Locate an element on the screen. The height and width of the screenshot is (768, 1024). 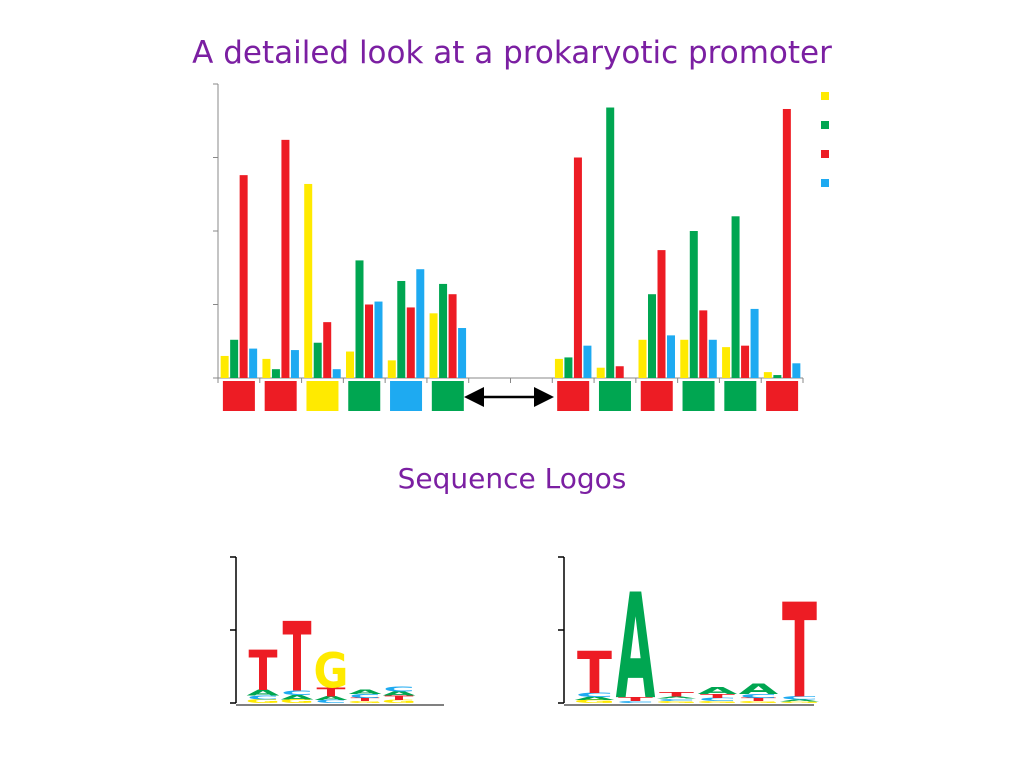
bar-C-pos6 is located at coordinates (462, 353).